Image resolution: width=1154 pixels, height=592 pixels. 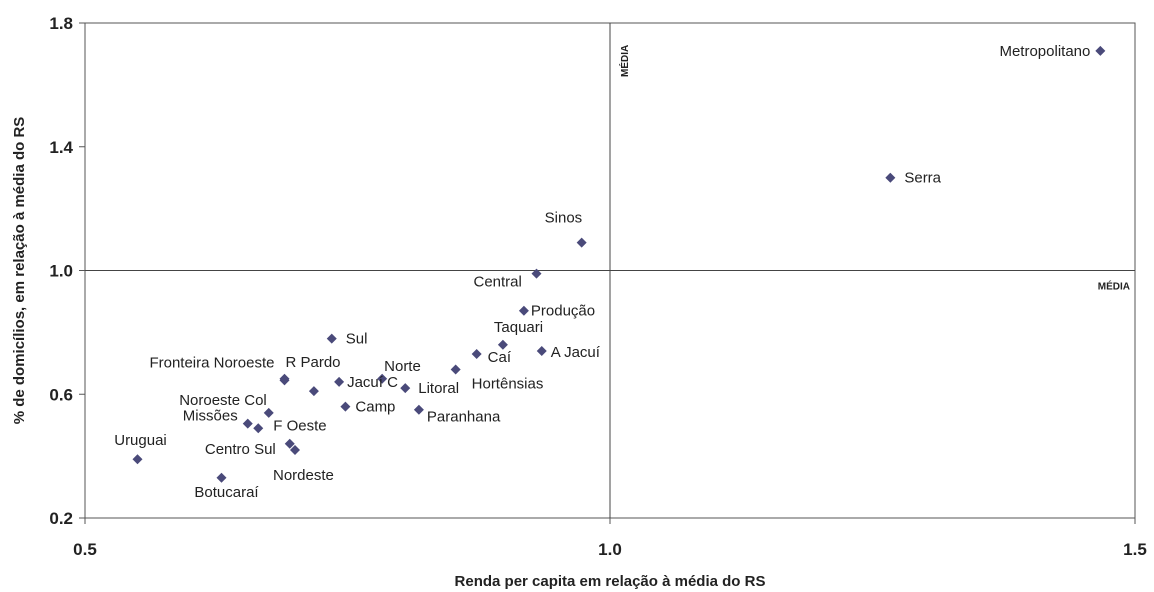 I want to click on data-label: Centro Sul, so click(x=240, y=449).